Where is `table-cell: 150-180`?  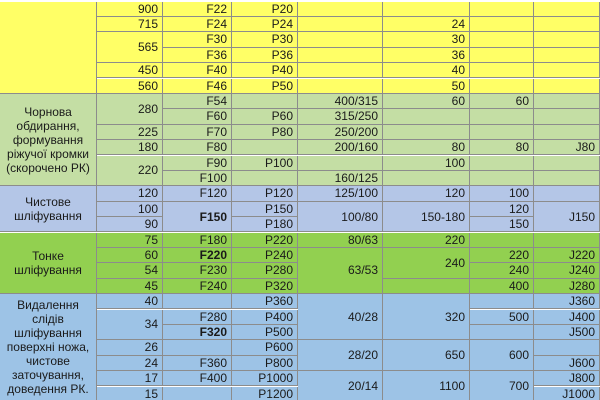 table-cell: 150-180 is located at coordinates (426, 217).